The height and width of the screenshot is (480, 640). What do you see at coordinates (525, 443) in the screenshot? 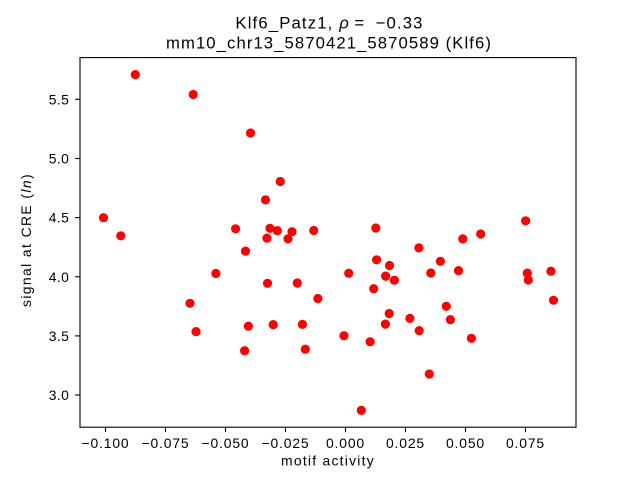
I see `svg-text: 0.075` at bounding box center [525, 443].